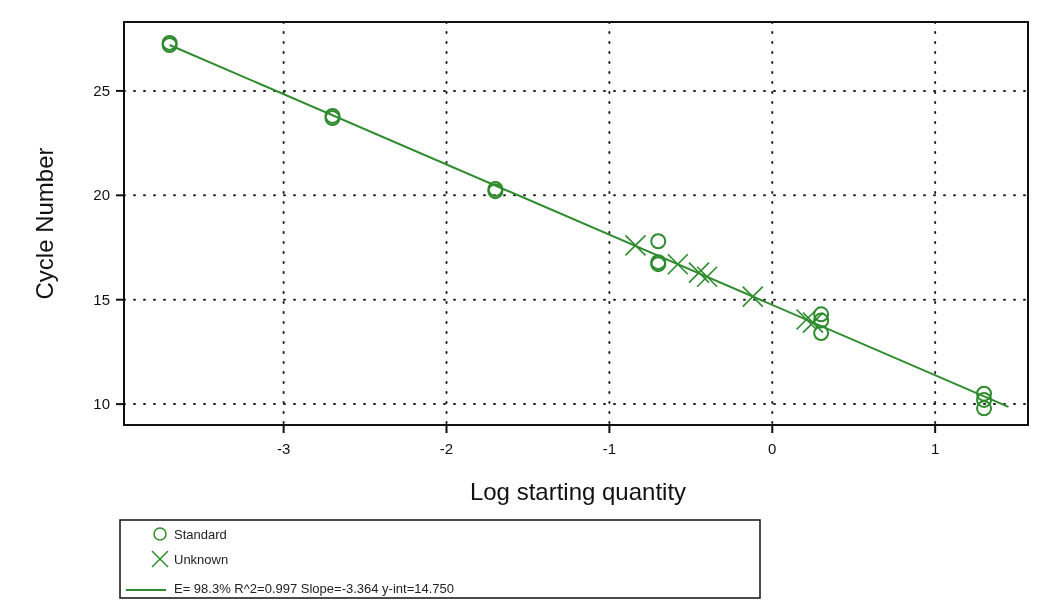 Image resolution: width=1038 pixels, height=610 pixels. What do you see at coordinates (201, 559) in the screenshot?
I see `legend-label: Unknown` at bounding box center [201, 559].